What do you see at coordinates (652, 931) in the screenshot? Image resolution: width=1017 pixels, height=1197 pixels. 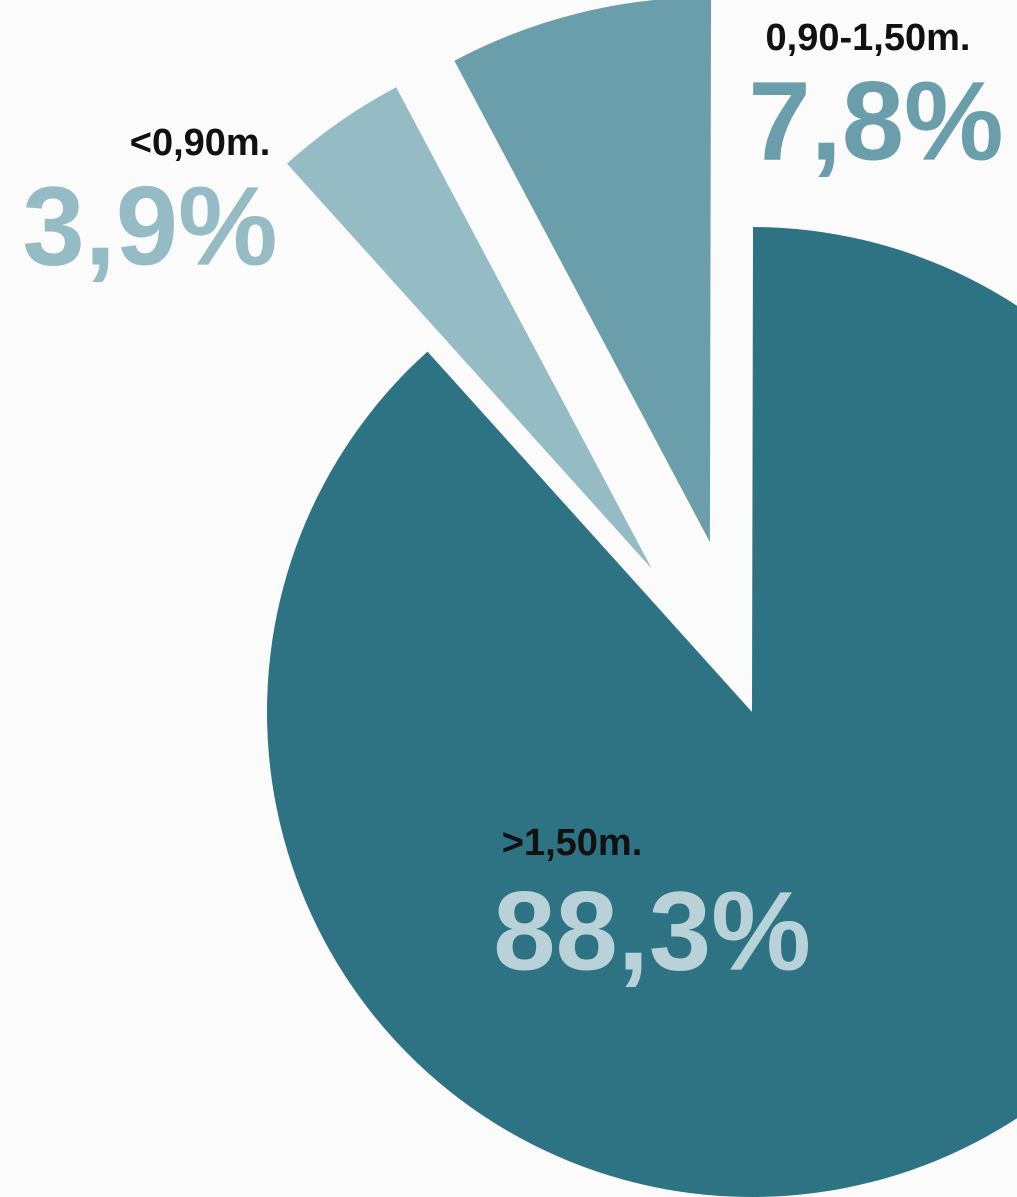 I see `value-label: 88,3%` at bounding box center [652, 931].